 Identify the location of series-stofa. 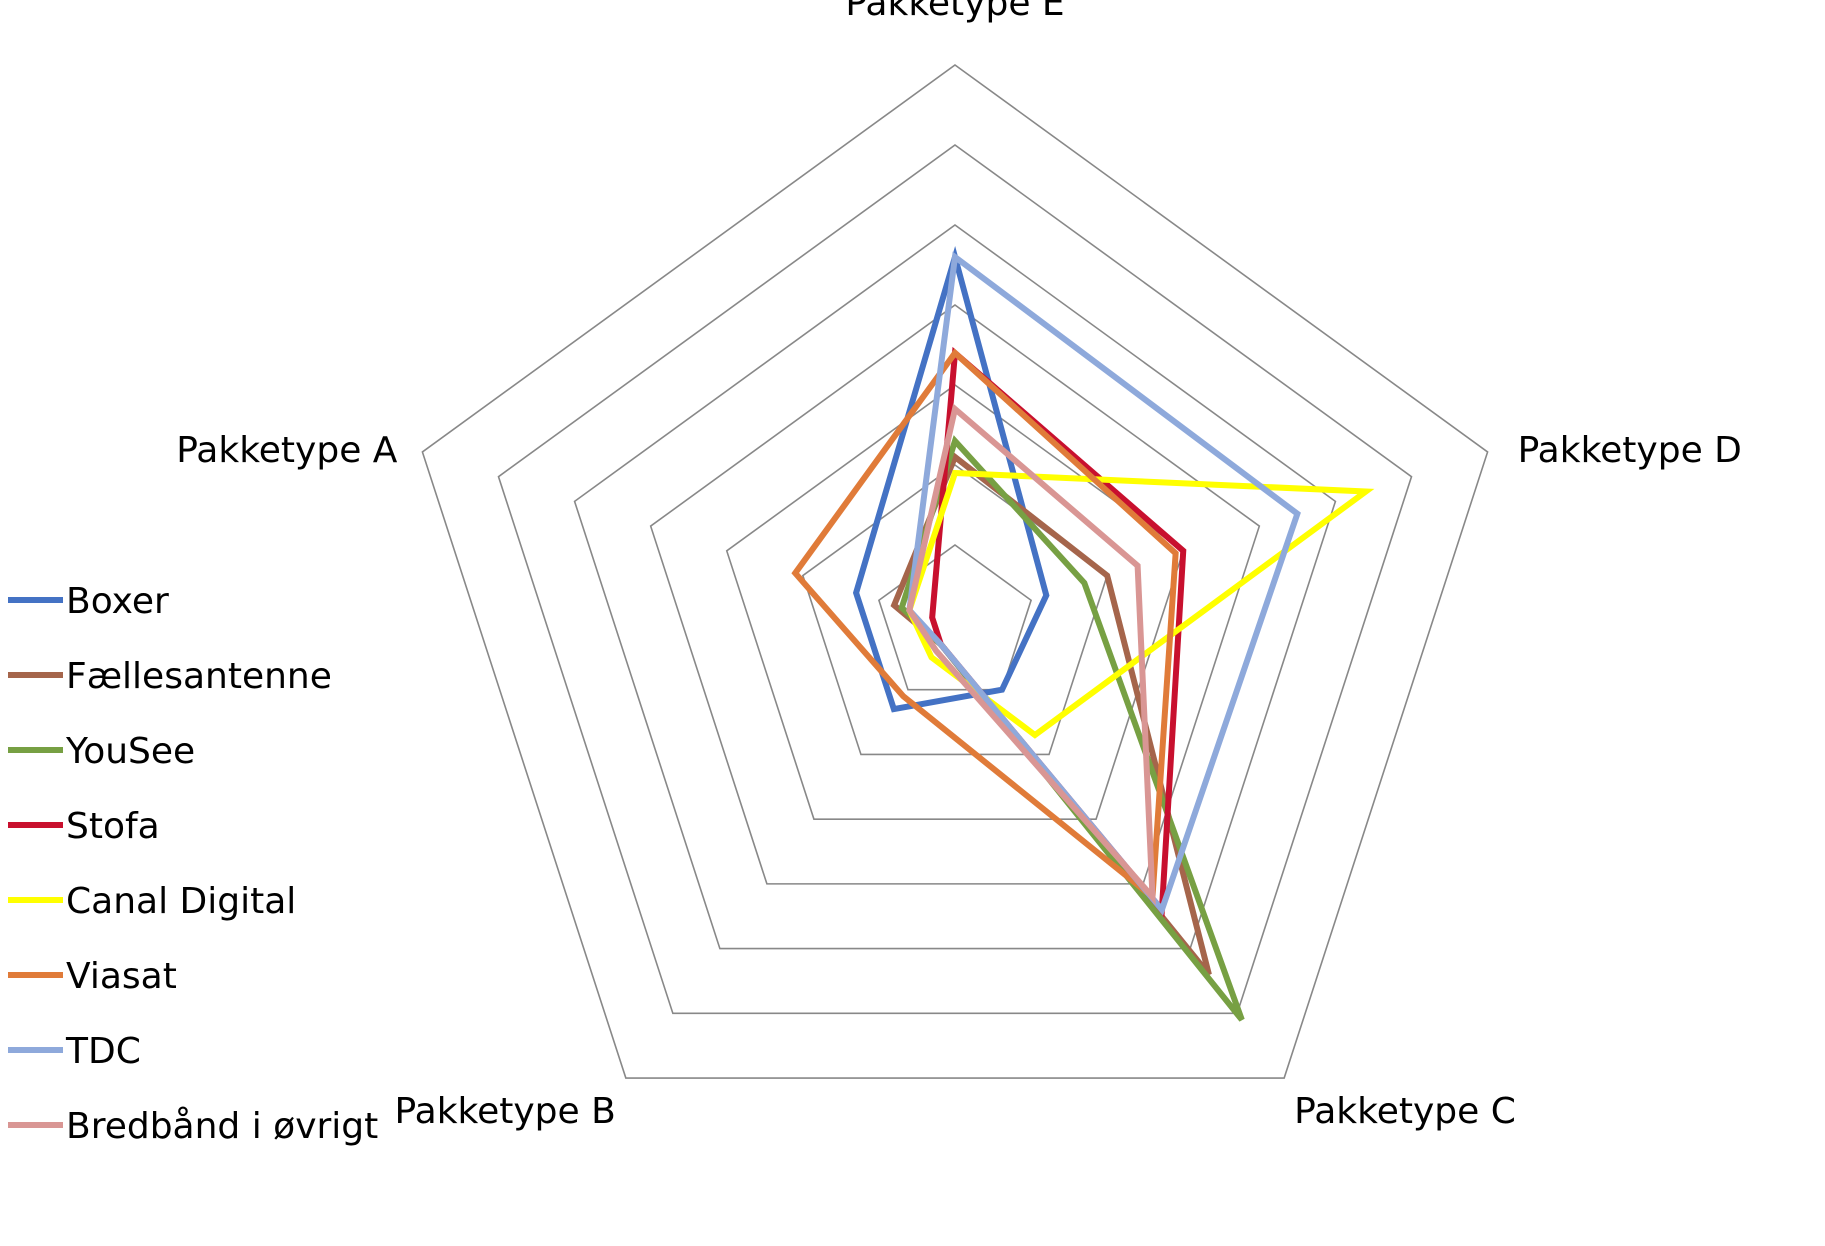
(1058, 632).